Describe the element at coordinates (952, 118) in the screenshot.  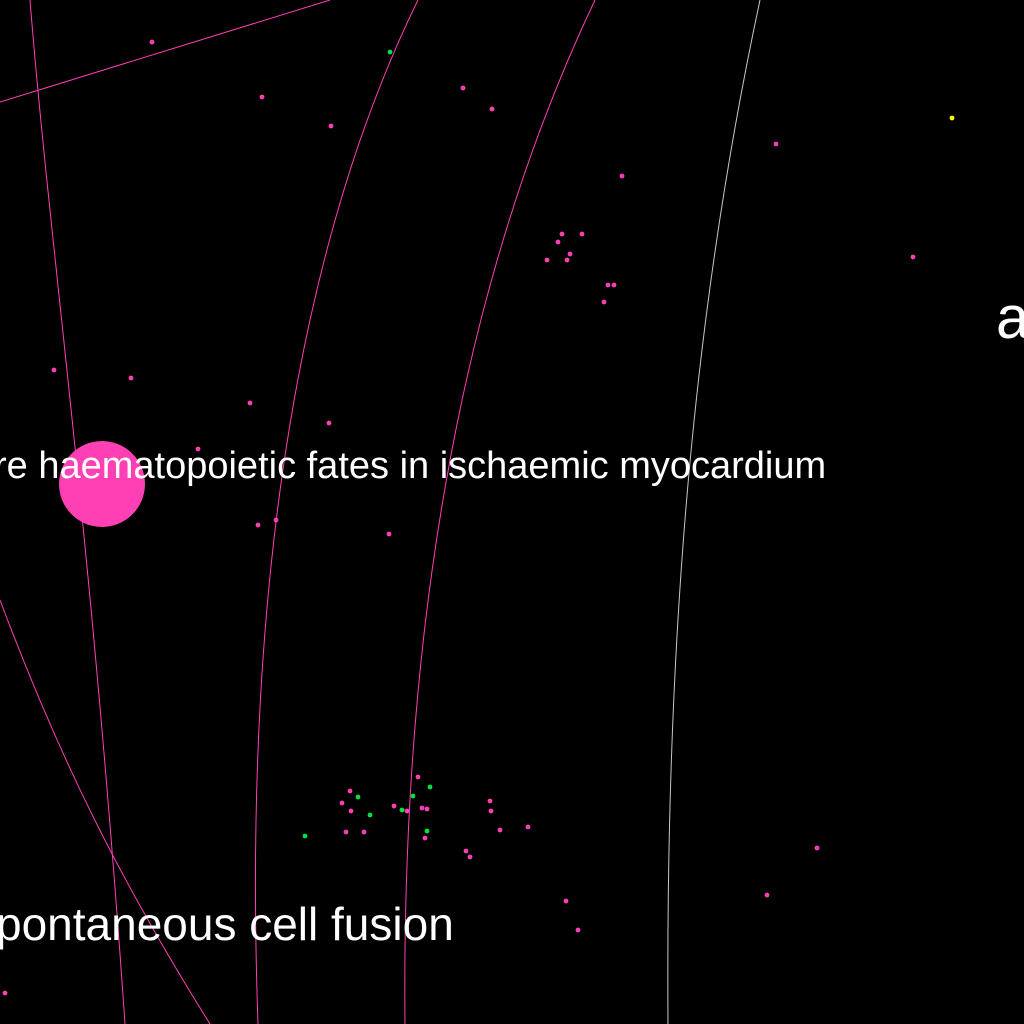
I see `graph-node-yellow` at that location.